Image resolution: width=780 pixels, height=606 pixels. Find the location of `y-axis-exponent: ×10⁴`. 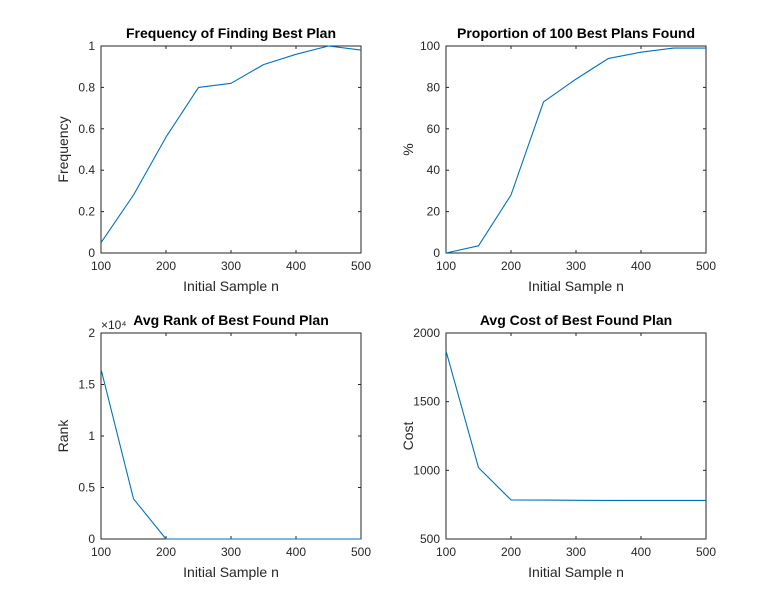

y-axis-exponent: ×10⁴ is located at coordinates (114, 325).